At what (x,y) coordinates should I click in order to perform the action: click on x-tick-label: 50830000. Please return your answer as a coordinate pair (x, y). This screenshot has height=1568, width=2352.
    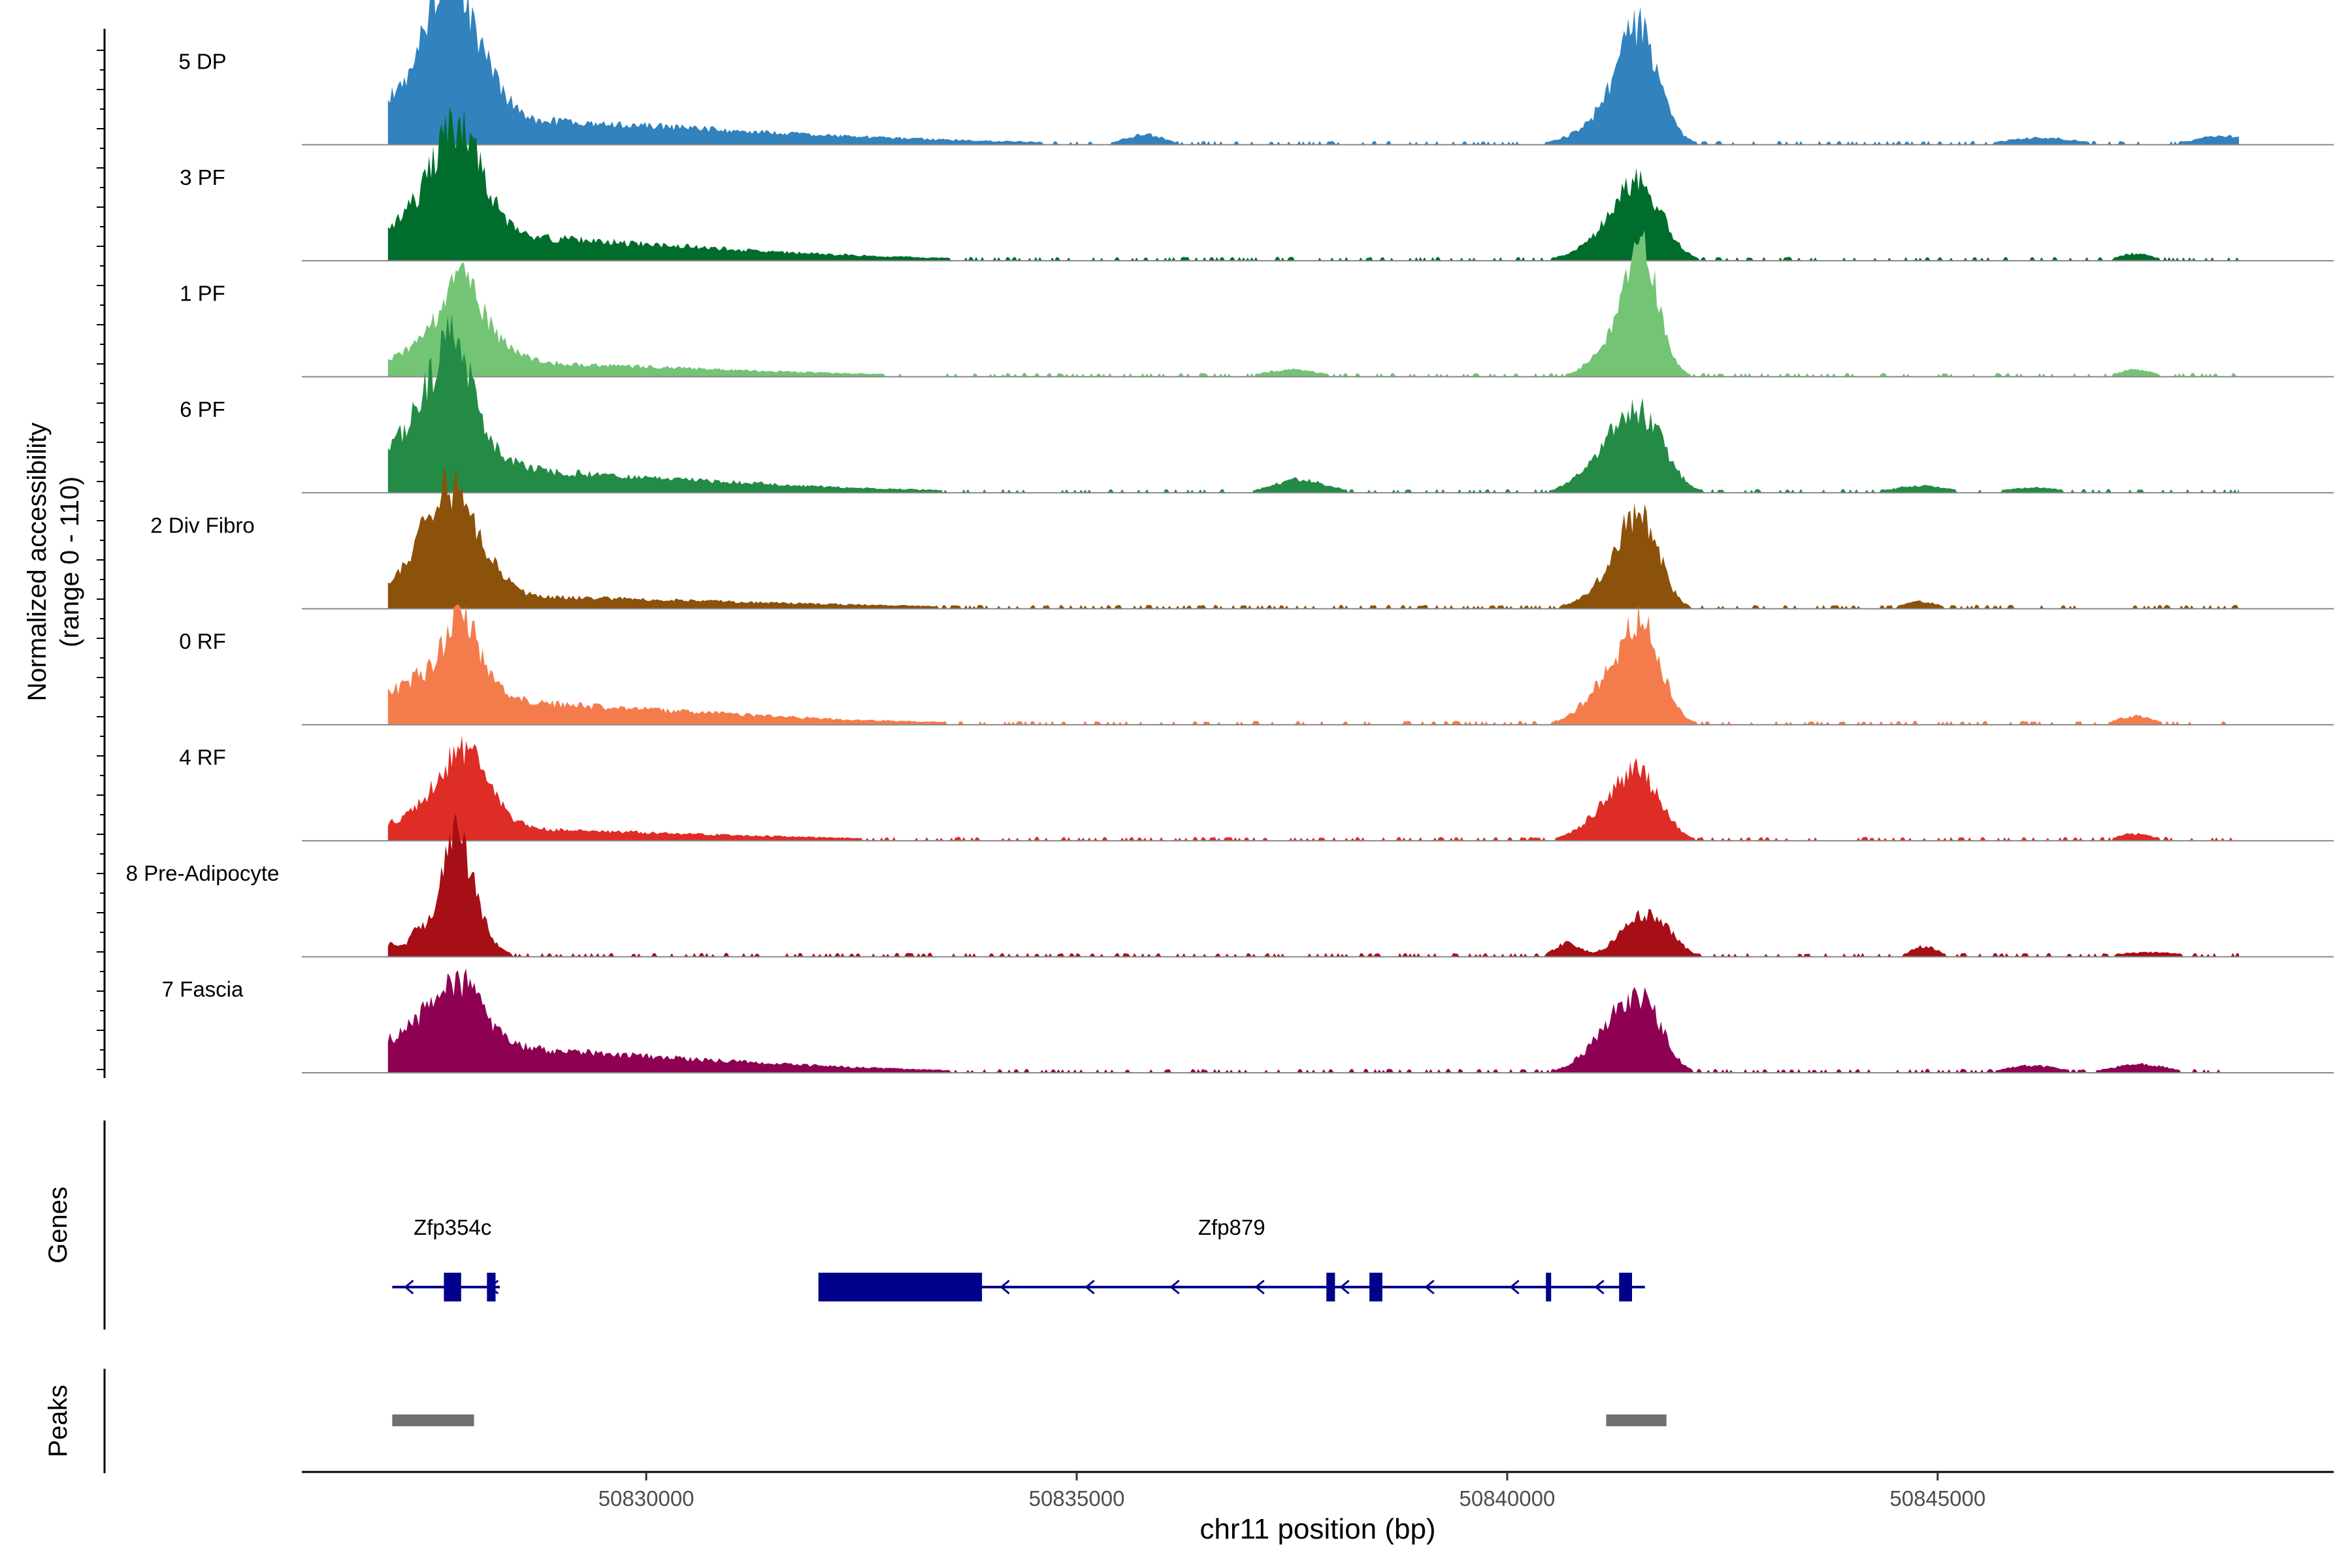
    Looking at the image, I should click on (646, 1498).